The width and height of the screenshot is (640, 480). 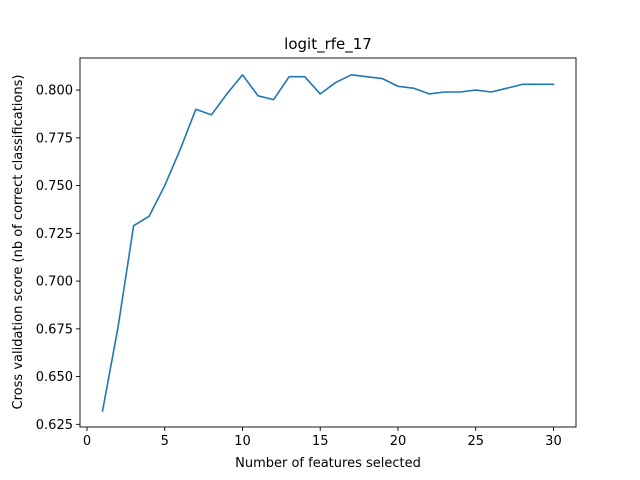 I want to click on y-tick-label: 0.625, so click(x=54, y=425).